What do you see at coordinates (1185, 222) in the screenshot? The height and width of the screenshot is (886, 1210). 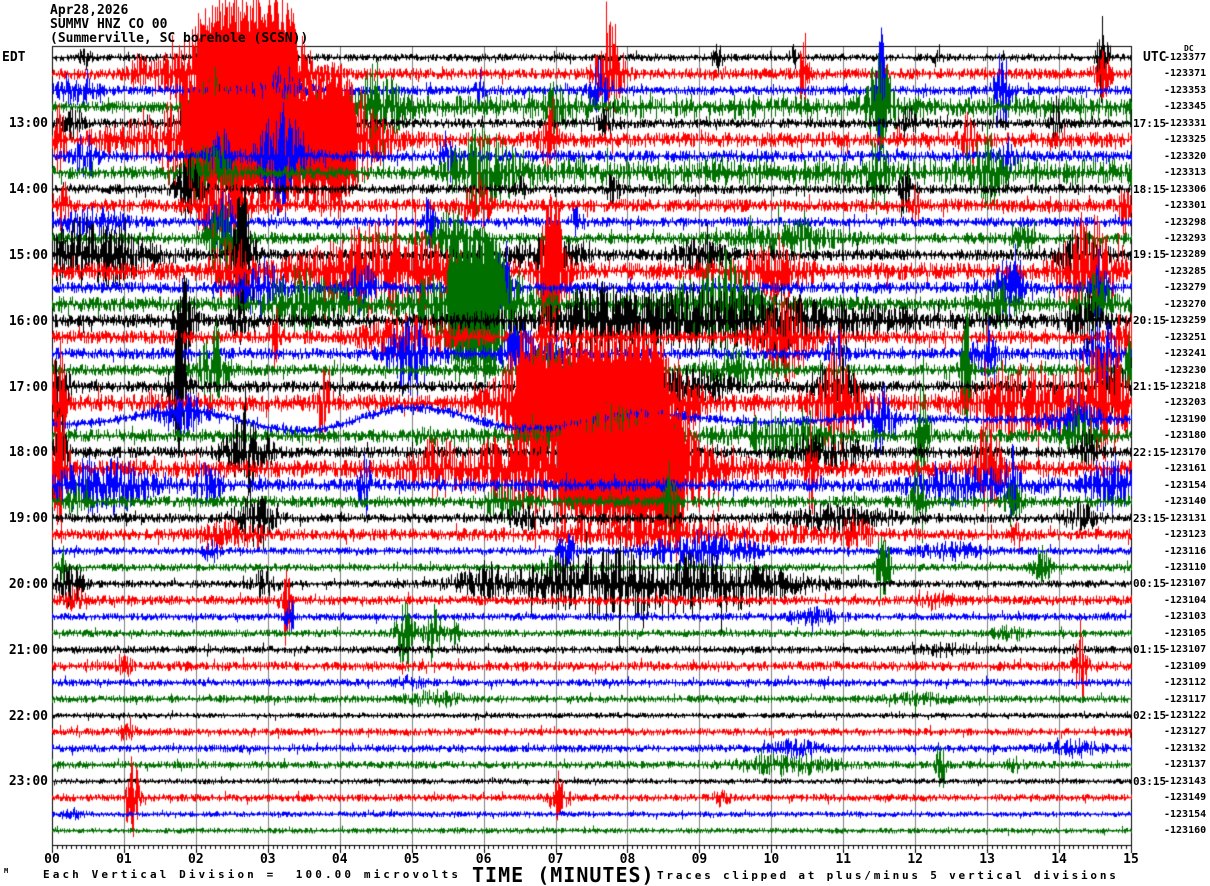 I see `dc-offset-value: -123298` at bounding box center [1185, 222].